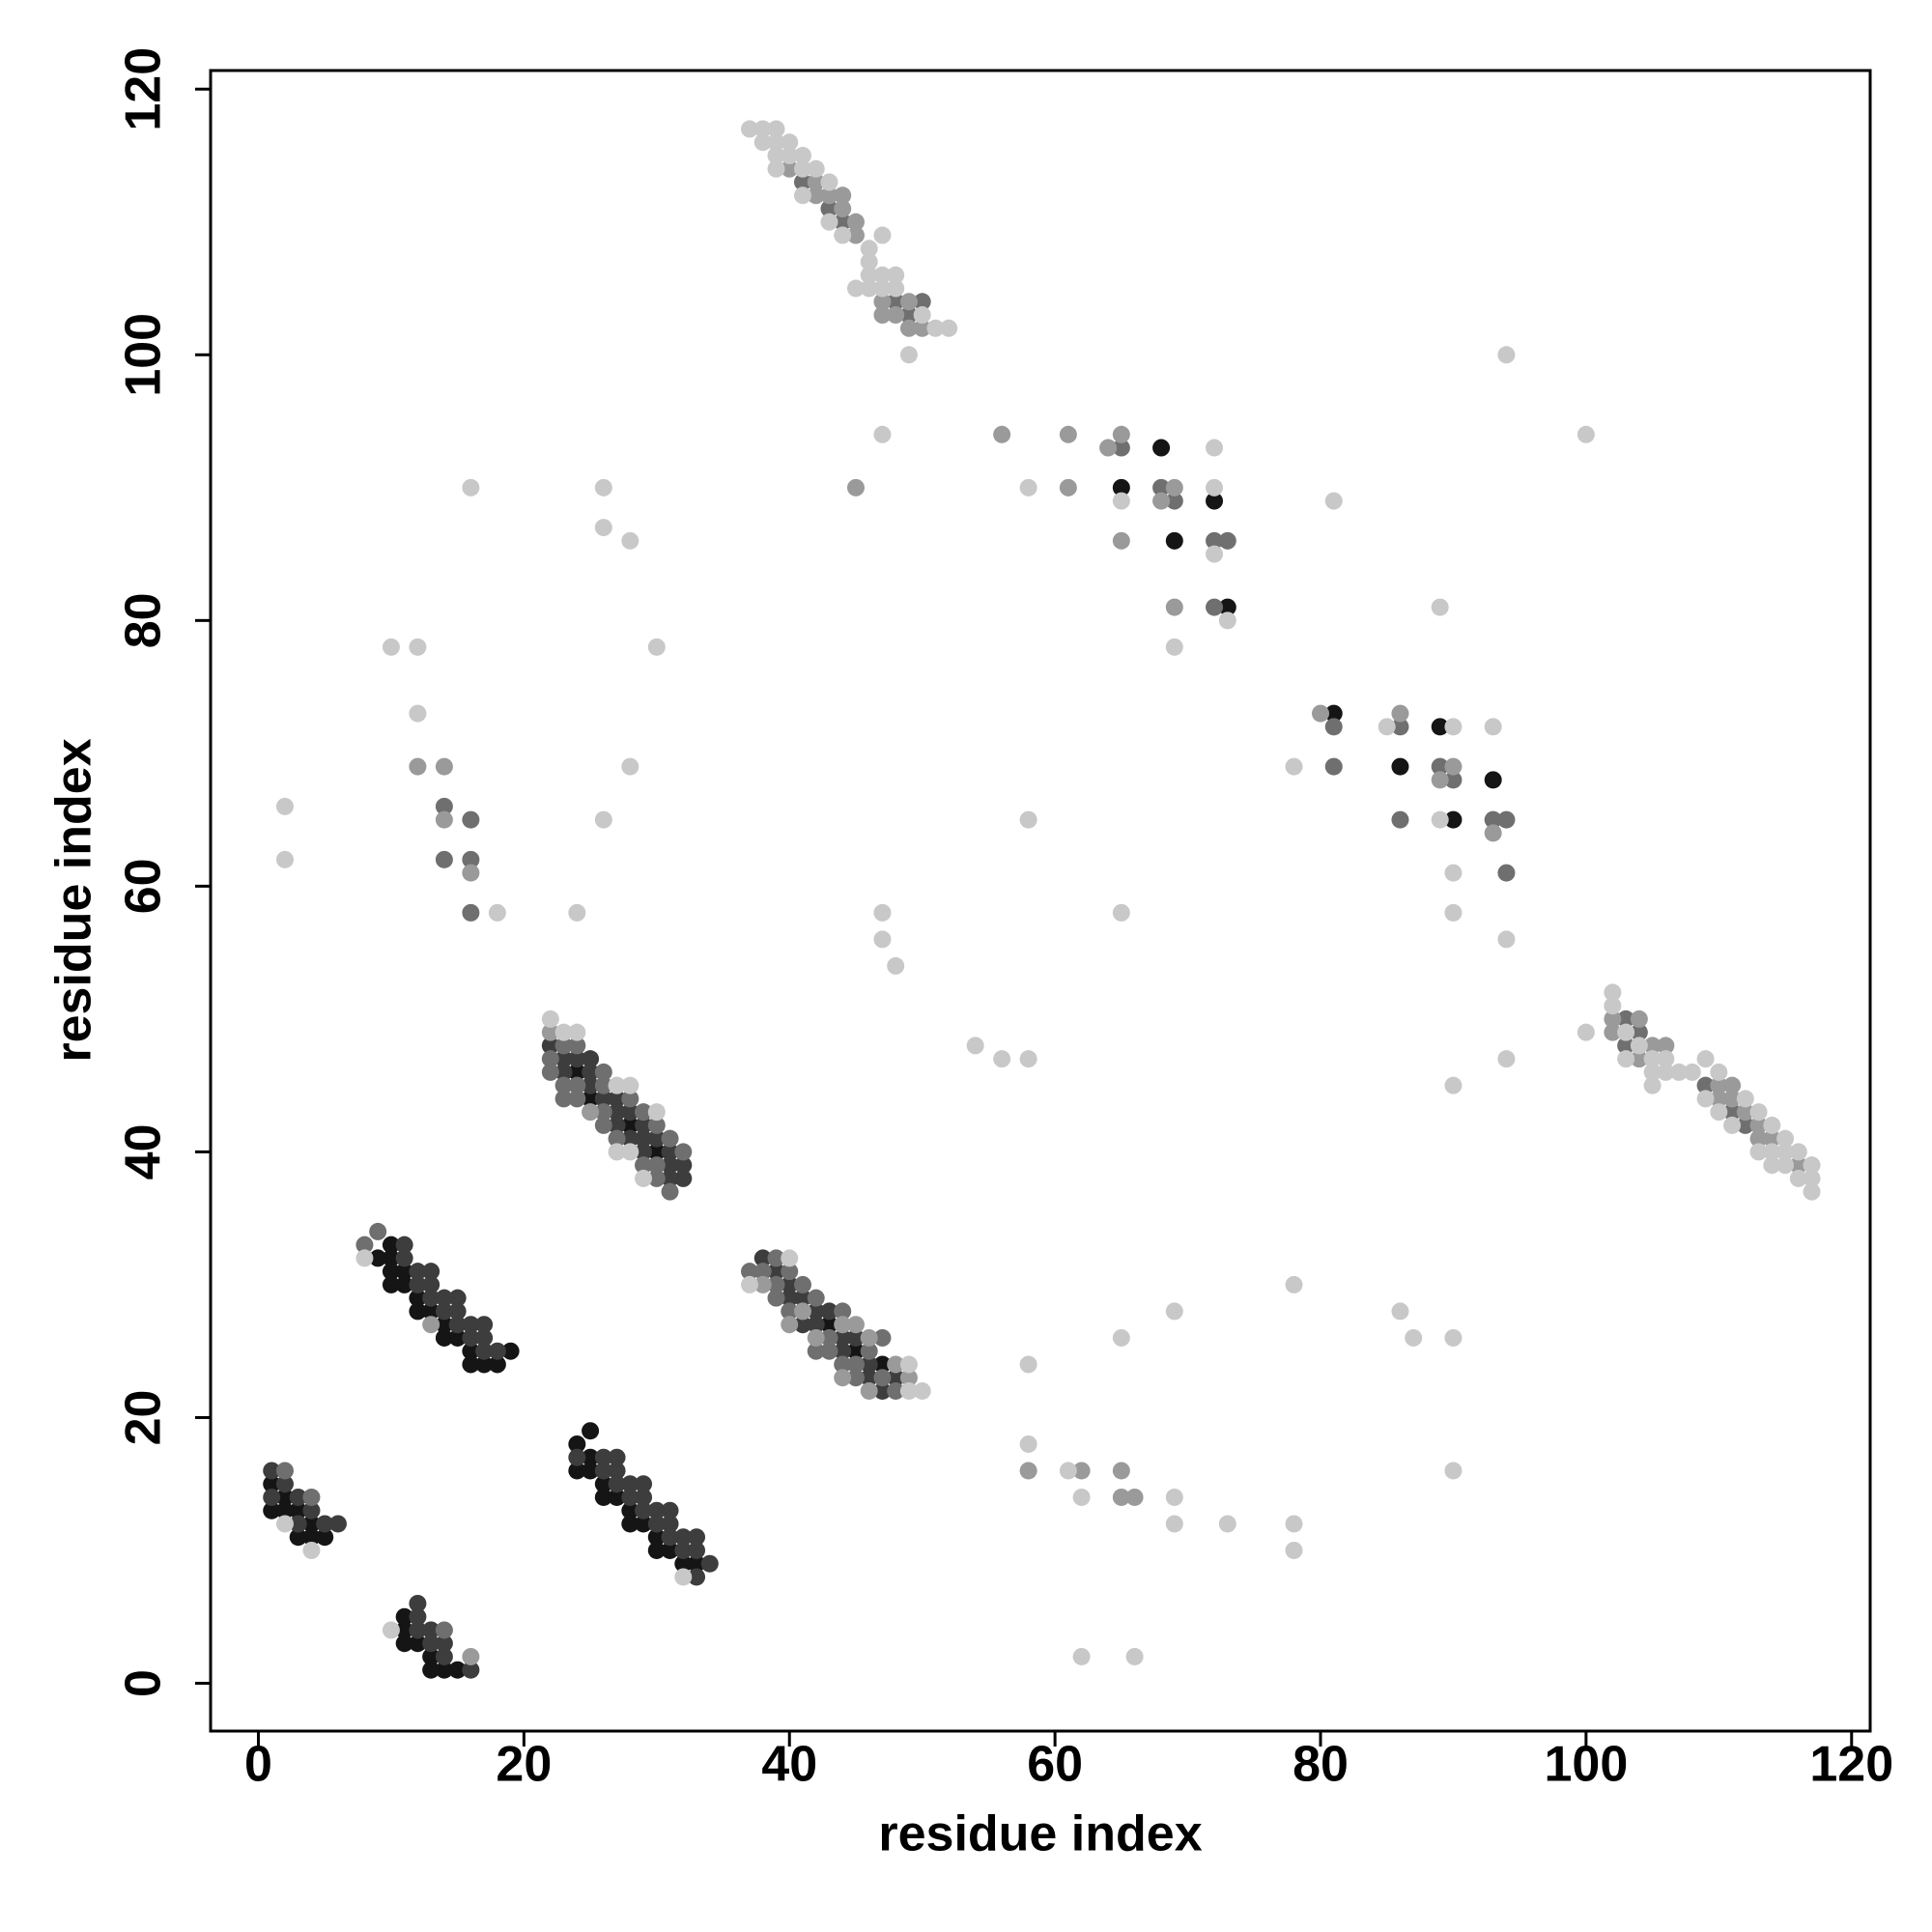 This screenshot has height=1932, width=1932. I want to click on x-tick-label: 60, so click(1055, 1765).